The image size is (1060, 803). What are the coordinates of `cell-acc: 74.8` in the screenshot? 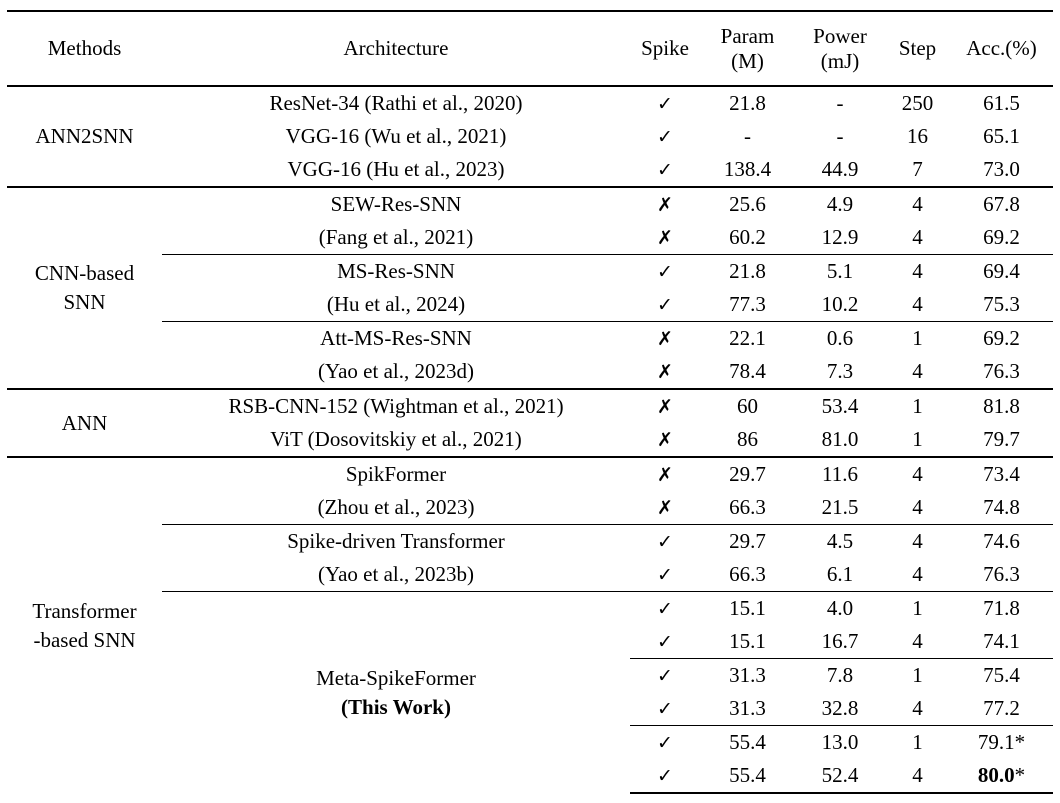 It's located at (1001, 508).